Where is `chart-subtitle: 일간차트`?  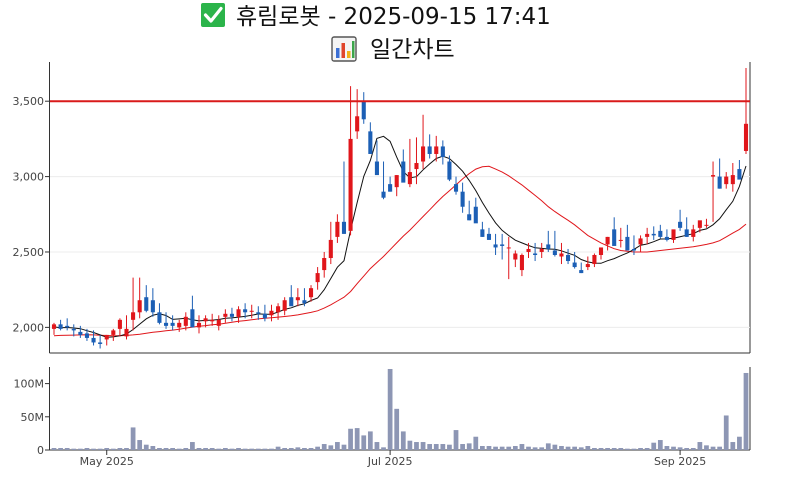
chart-subtitle: 일간차트 is located at coordinates (412, 50).